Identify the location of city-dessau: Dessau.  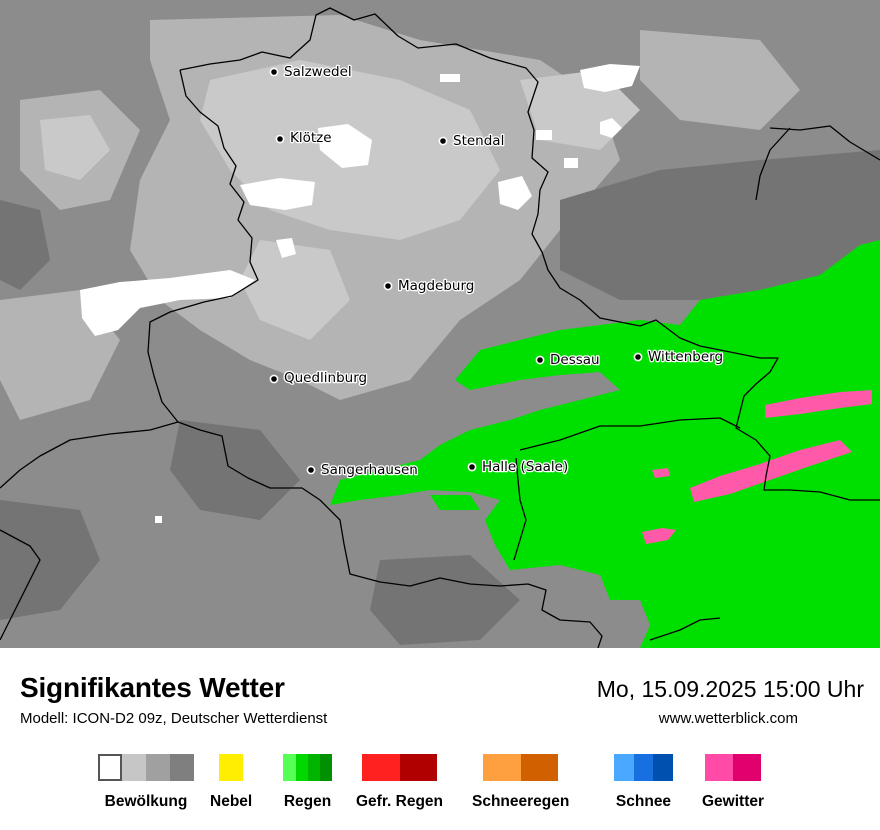
(568, 360).